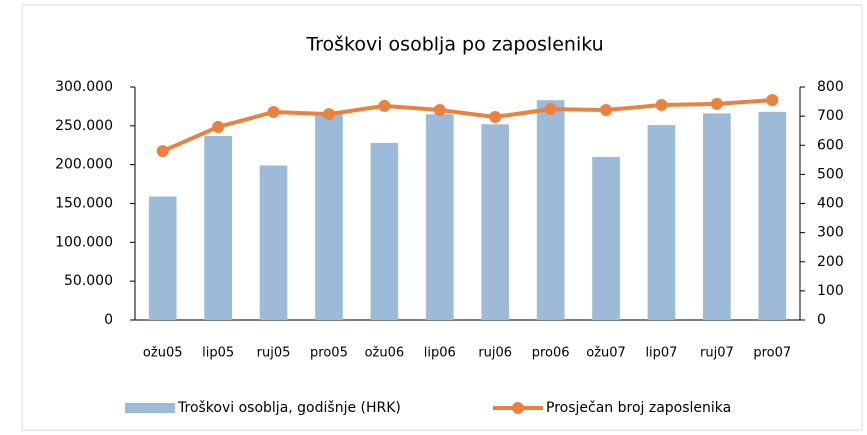  What do you see at coordinates (606, 353) in the screenshot?
I see `x-tick-label: ožu07` at bounding box center [606, 353].